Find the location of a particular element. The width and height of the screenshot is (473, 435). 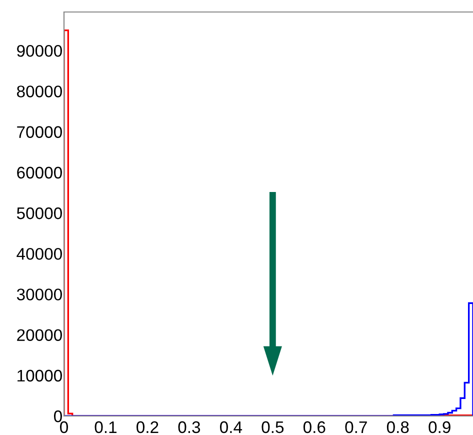

x-tick-label: 0.6 is located at coordinates (314, 427).